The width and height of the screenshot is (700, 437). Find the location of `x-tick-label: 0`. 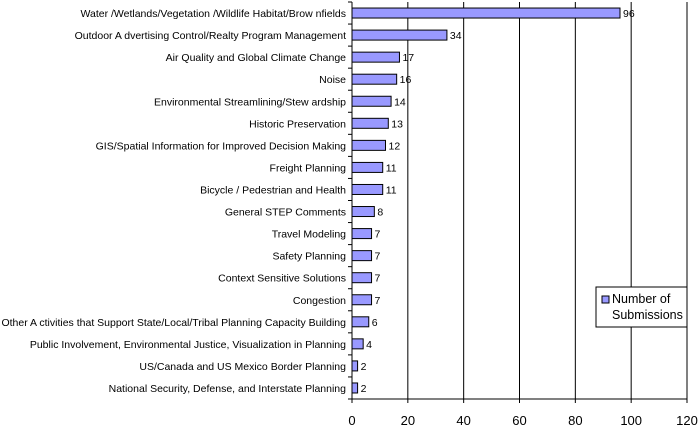

x-tick-label: 0 is located at coordinates (351, 420).